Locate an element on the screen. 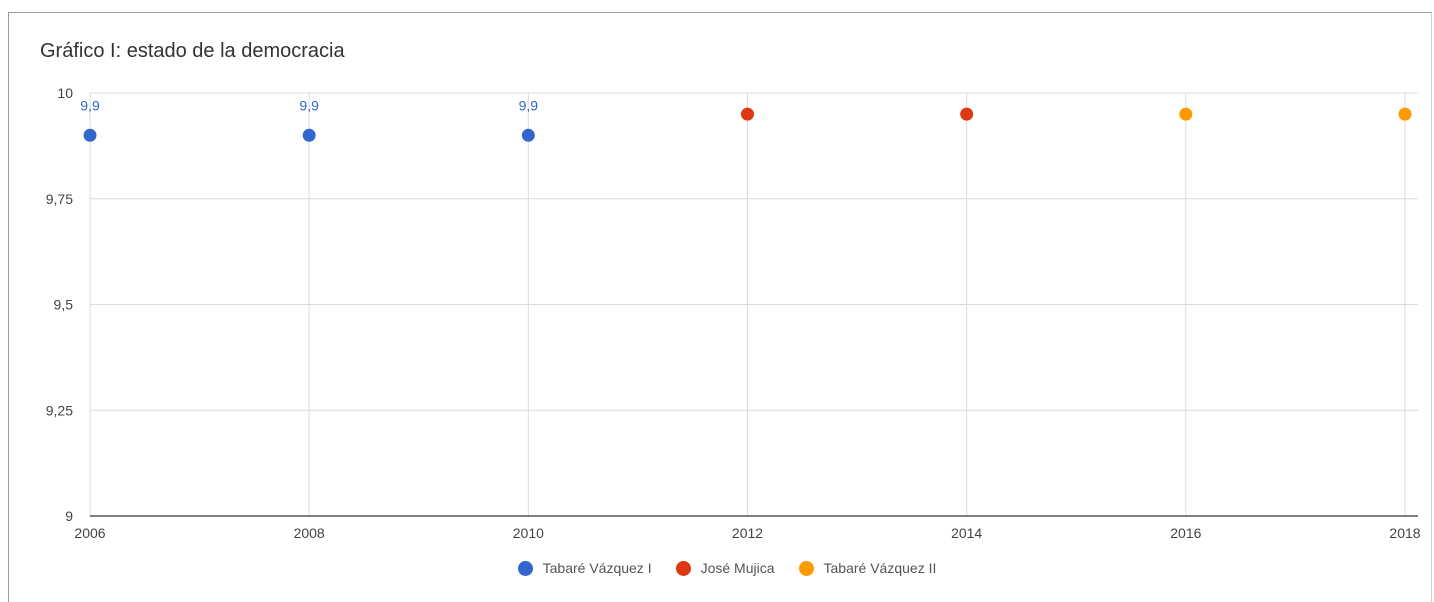 The image size is (1434, 602). legend-item: José Mujica is located at coordinates (725, 568).